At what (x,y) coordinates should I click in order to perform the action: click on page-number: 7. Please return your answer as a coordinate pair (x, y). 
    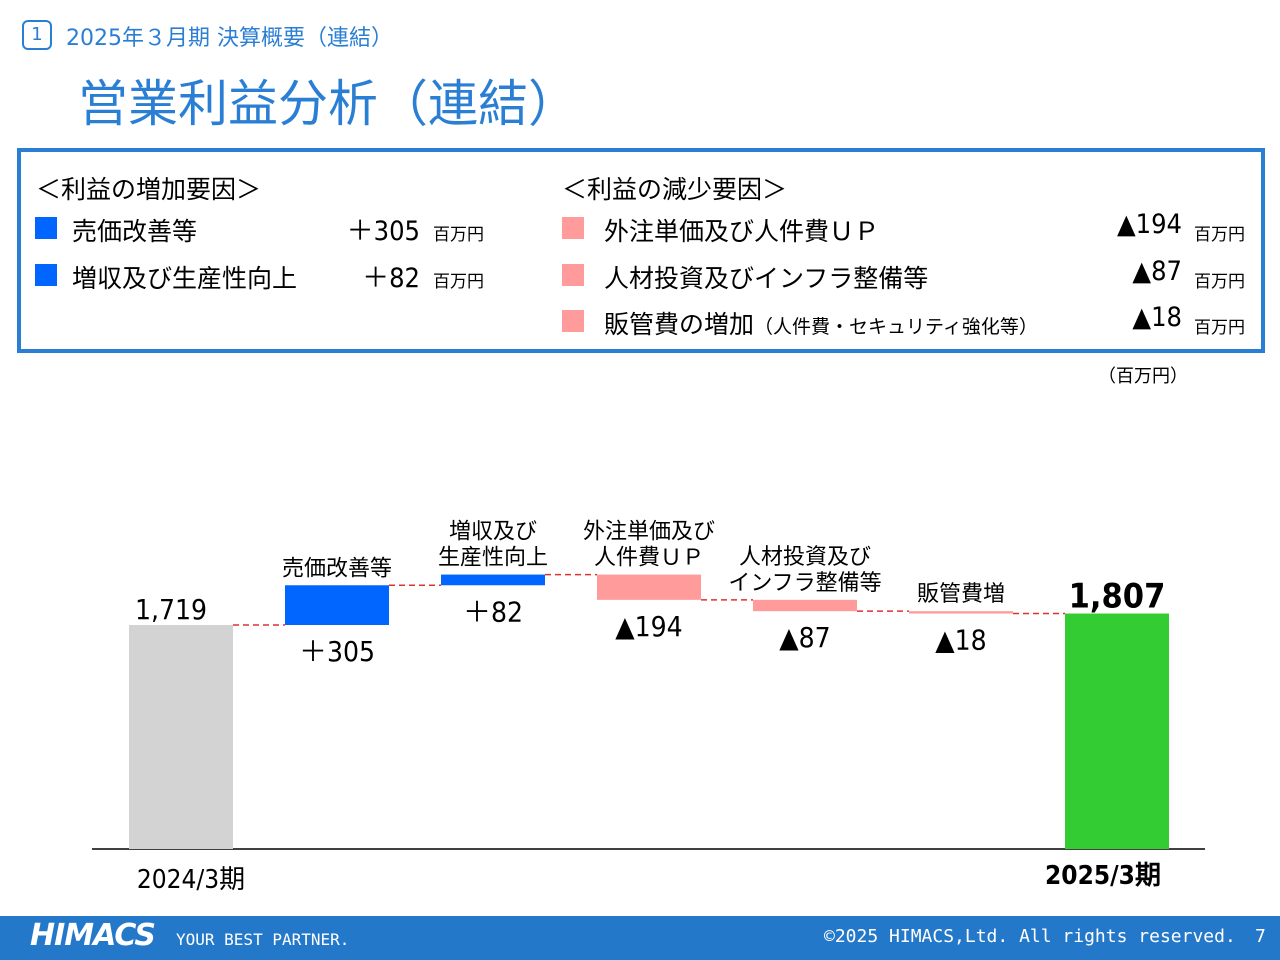
    Looking at the image, I should click on (1260, 936).